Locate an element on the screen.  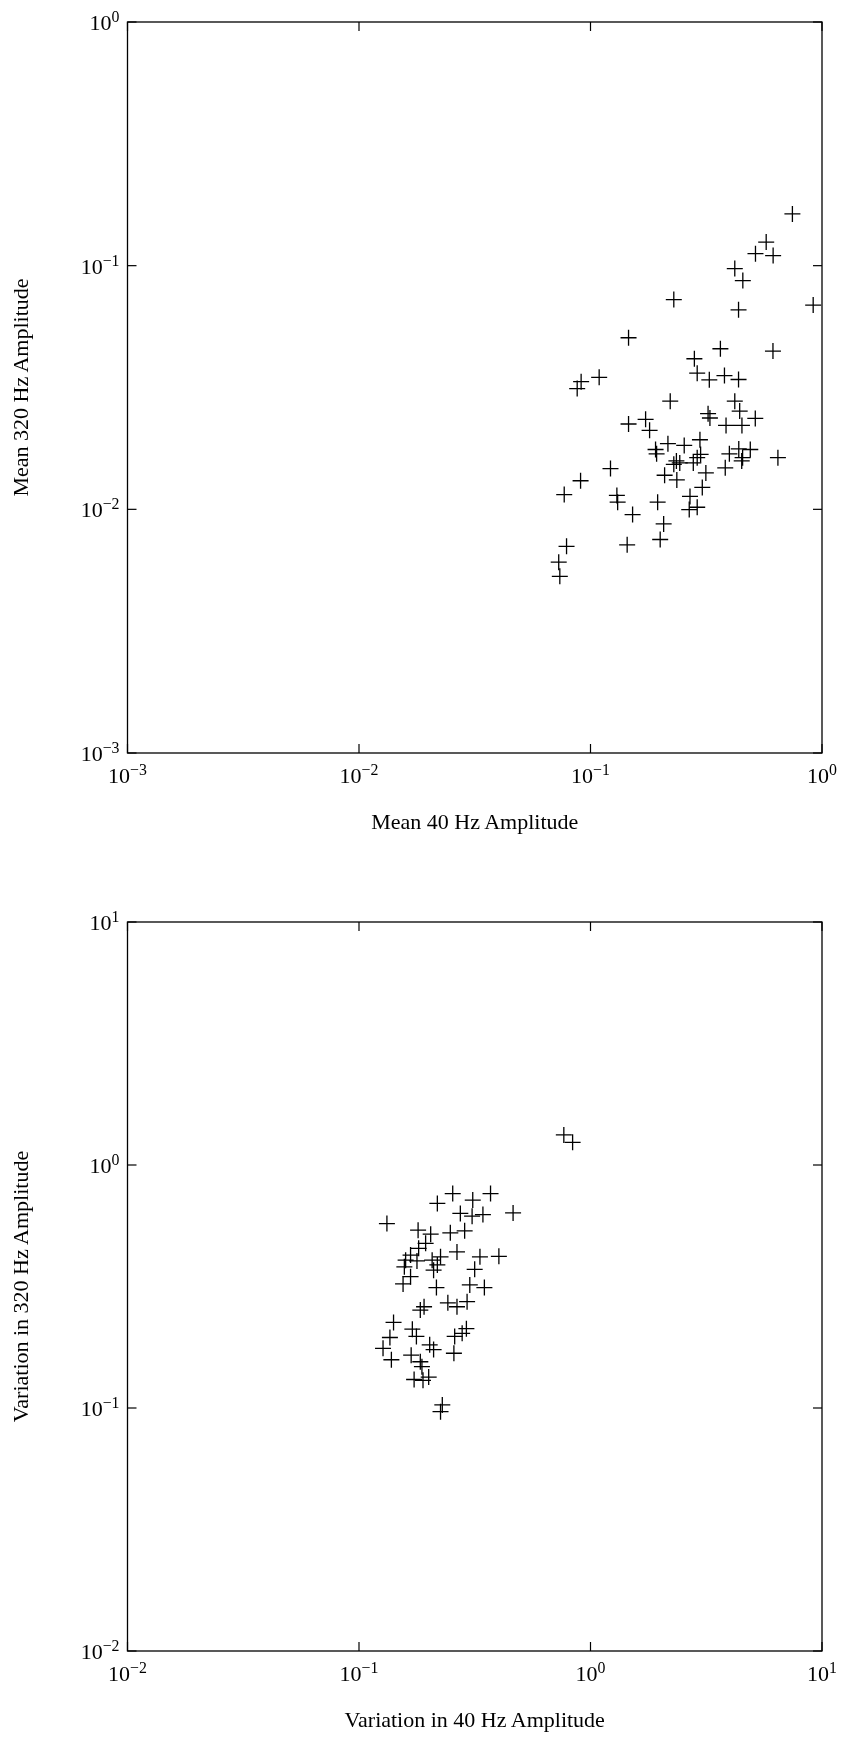
x-axis-title: Mean 40 Hz Amplitude is located at coordinates (475, 821).